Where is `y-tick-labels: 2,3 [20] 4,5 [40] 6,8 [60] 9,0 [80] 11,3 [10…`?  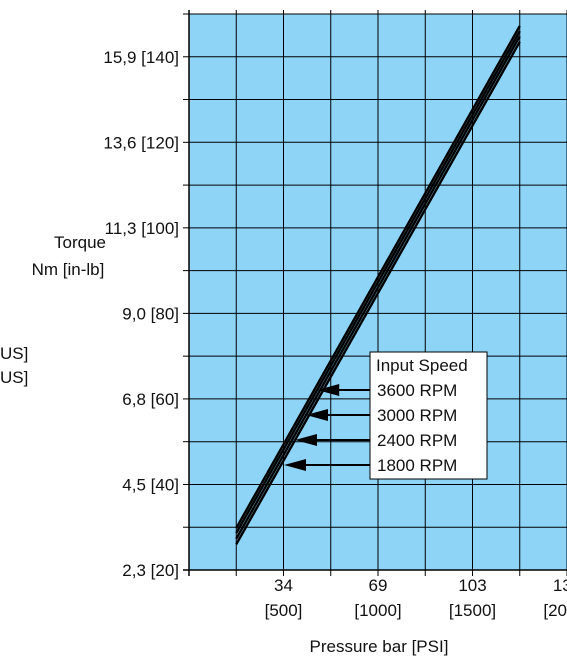
y-tick-labels: 2,3 [20] 4,5 [40] 6,8 [60] 9,0 [80] 11,3 [10… is located at coordinates (141, 314).